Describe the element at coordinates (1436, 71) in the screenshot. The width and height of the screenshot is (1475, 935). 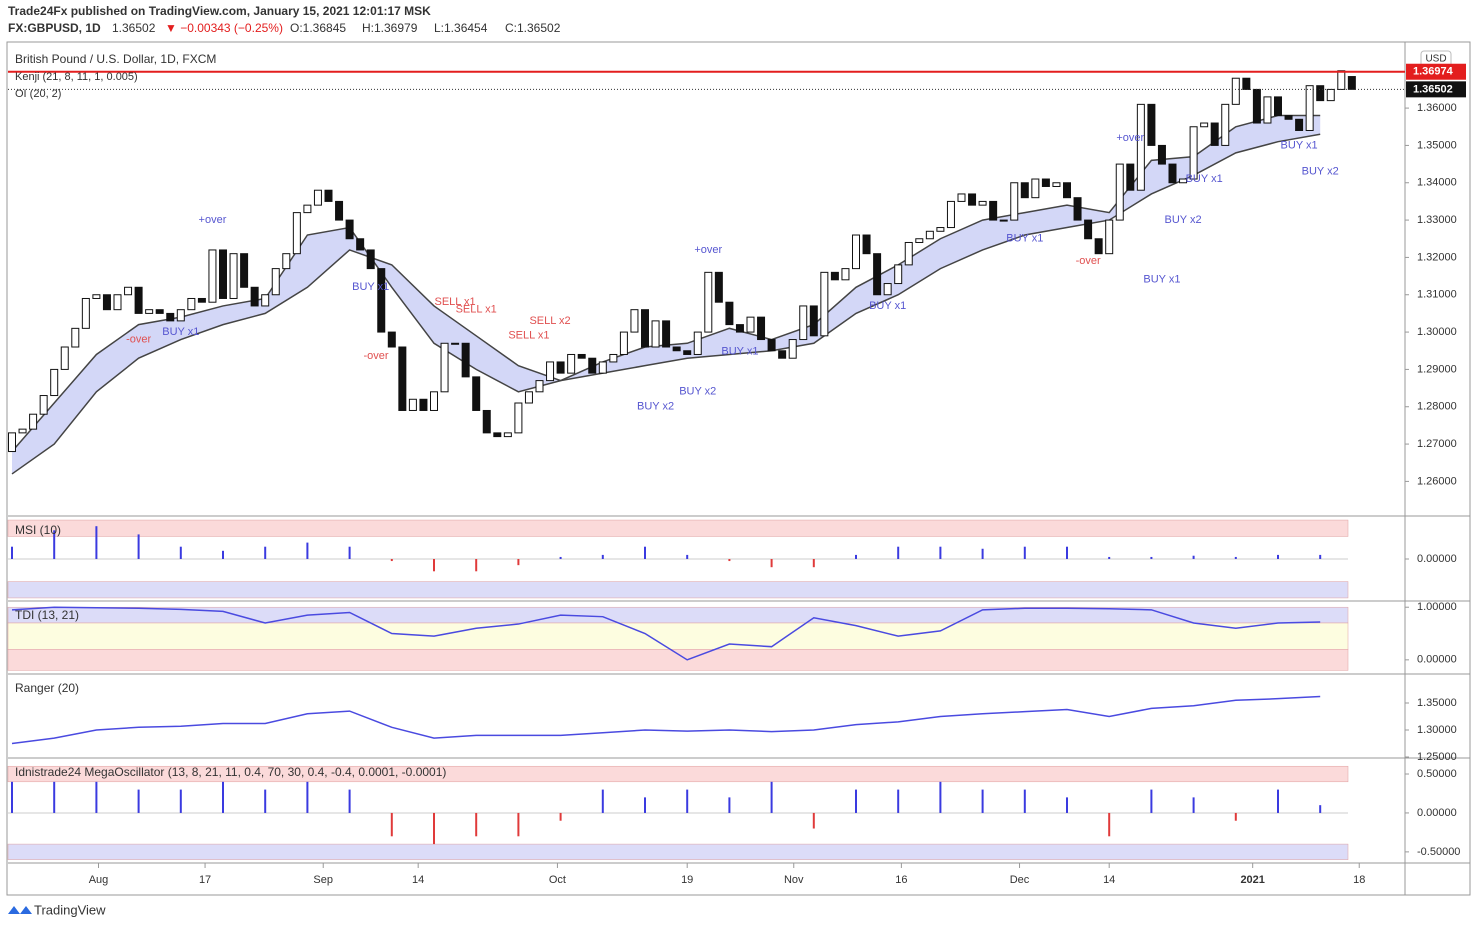
I see `resistance-tag` at that location.